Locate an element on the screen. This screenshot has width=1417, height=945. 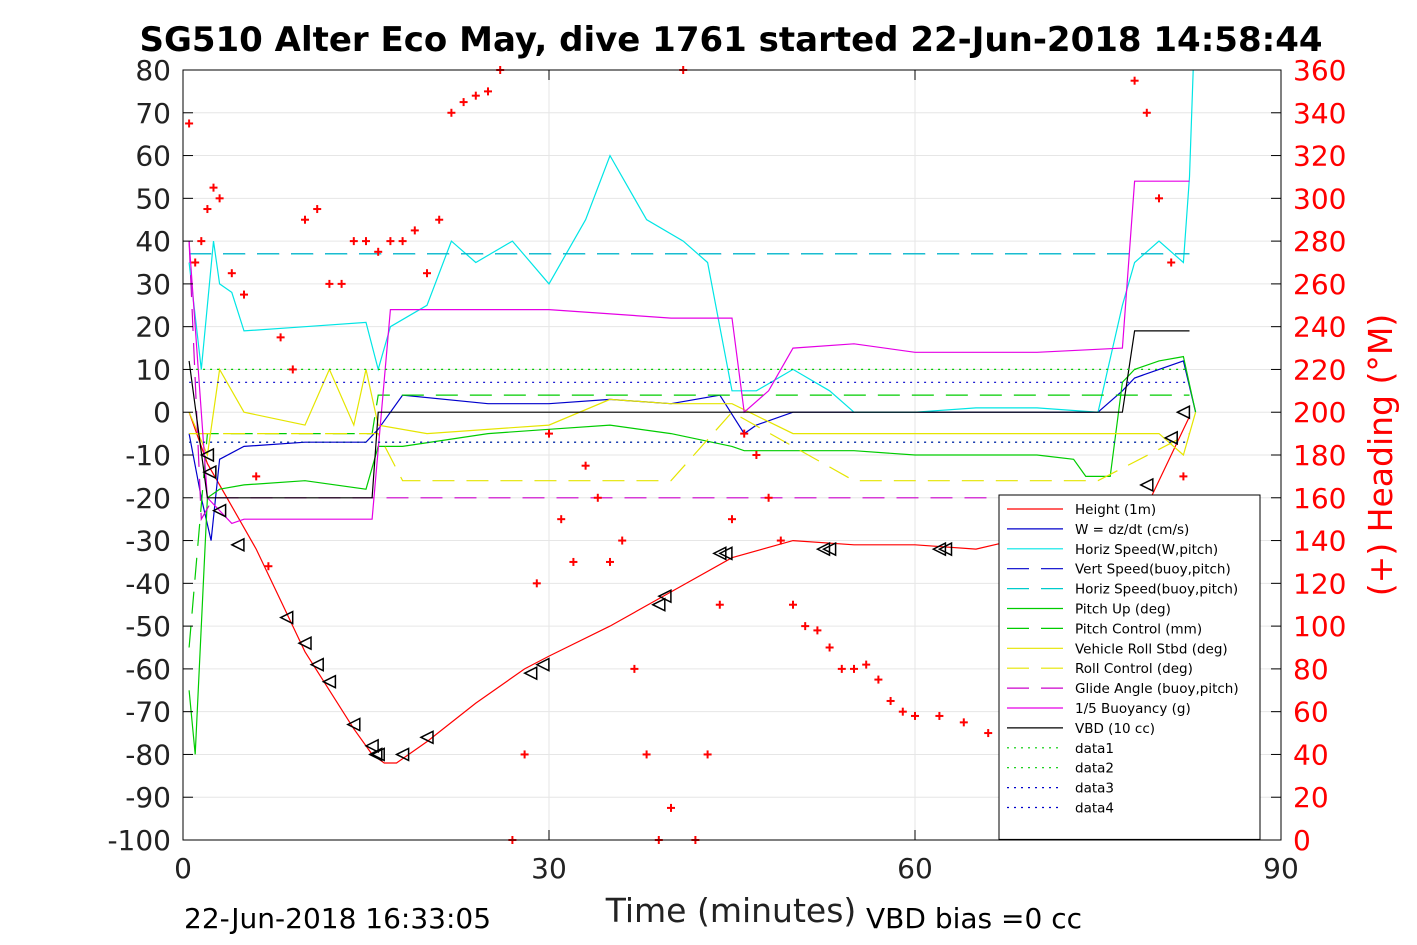
legend-label: Vehicle Roll Stbd (deg) is located at coordinates (1151, 649).